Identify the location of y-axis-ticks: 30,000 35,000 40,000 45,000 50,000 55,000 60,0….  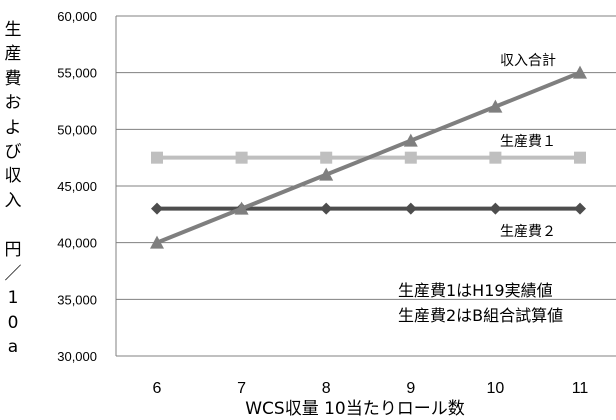
(77, 186).